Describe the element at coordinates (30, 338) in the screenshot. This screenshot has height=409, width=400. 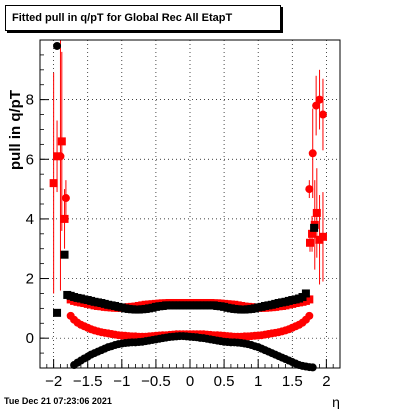
I see `y-tick-label: 0` at that location.